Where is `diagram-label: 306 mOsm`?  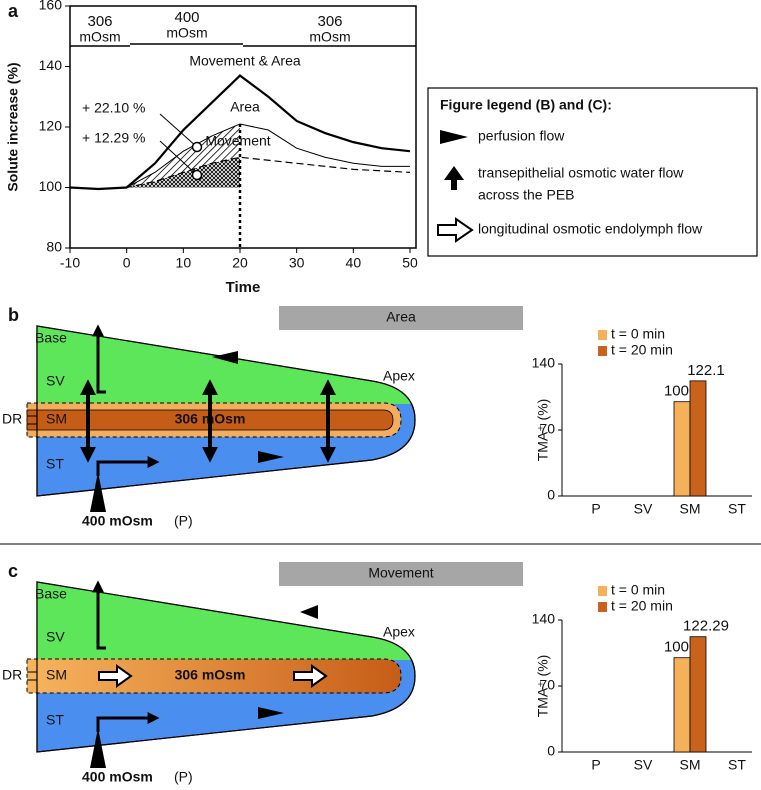
diagram-label: 306 mOsm is located at coordinates (210, 675).